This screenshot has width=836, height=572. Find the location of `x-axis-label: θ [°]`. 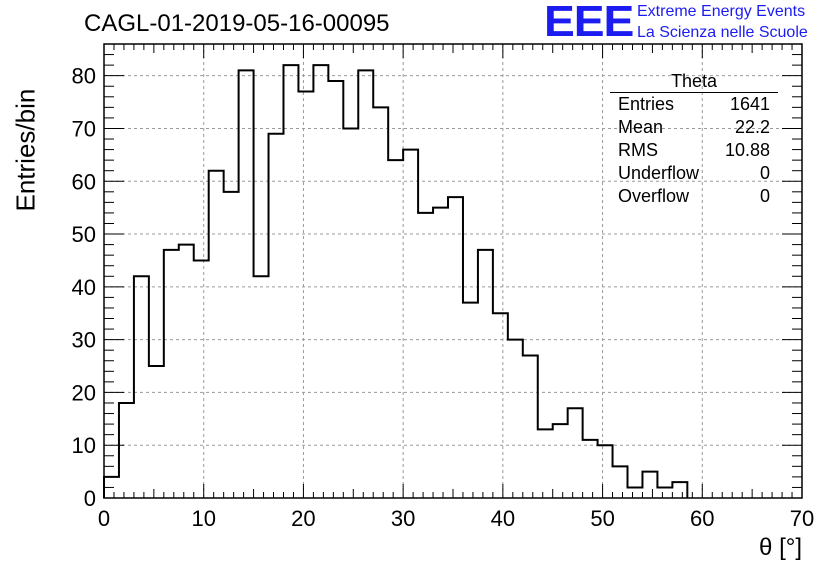

x-axis-label: θ [°] is located at coordinates (780, 547).